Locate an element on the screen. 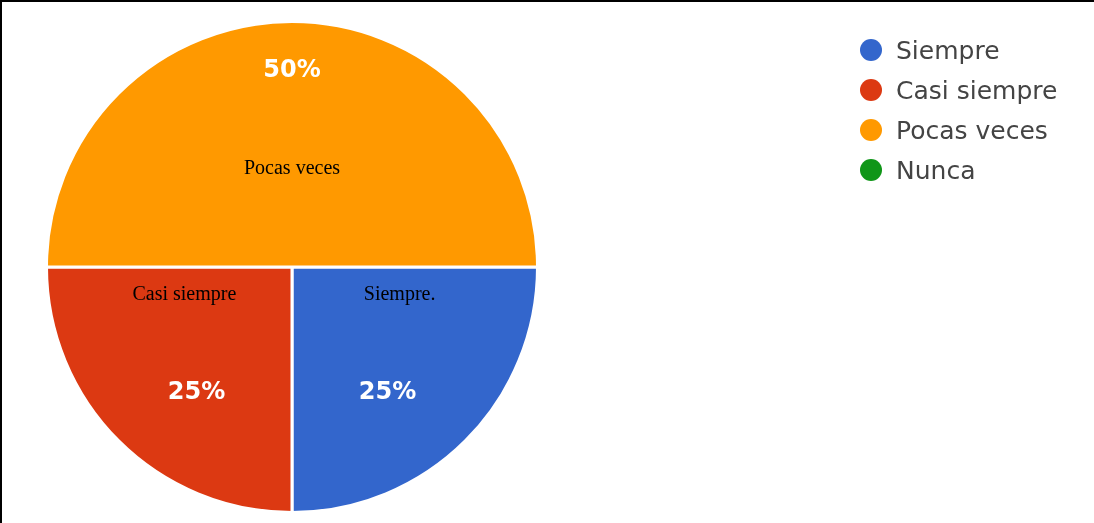  text: Casi siempre is located at coordinates (184, 292).